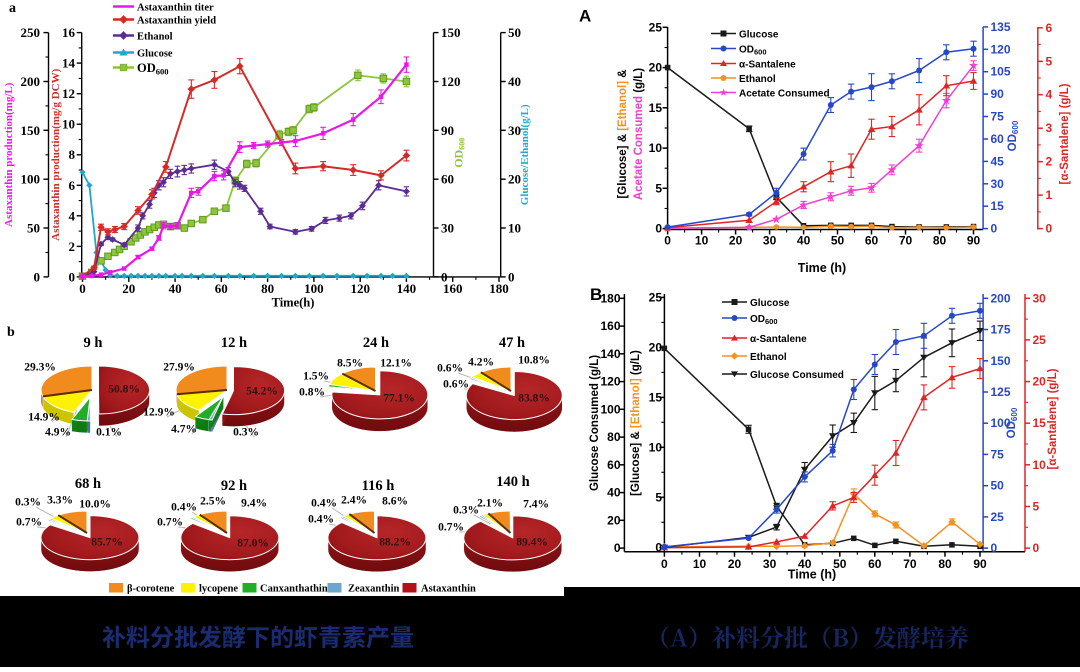 This screenshot has height=672, width=1080. Describe the element at coordinates (490, 504) in the screenshot. I see `svg-text: 2.1%` at that location.